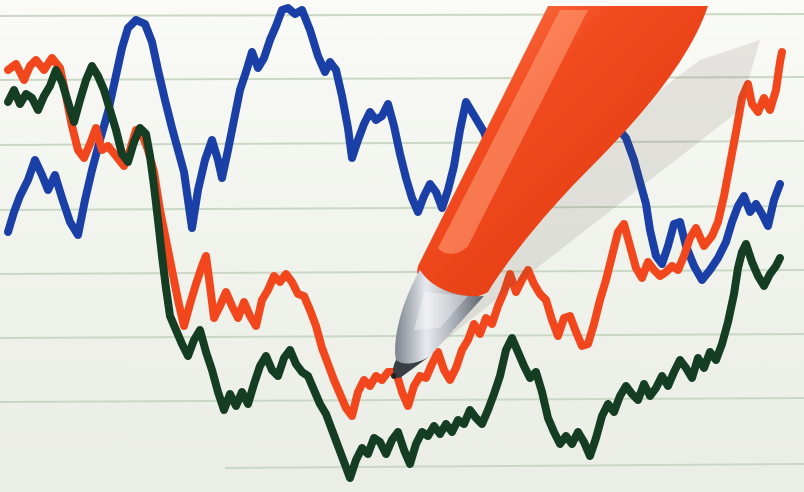 The width and height of the screenshot is (804, 492). Describe the element at coordinates (441, 311) in the screenshot. I see `pen-tip-reflection` at that location.